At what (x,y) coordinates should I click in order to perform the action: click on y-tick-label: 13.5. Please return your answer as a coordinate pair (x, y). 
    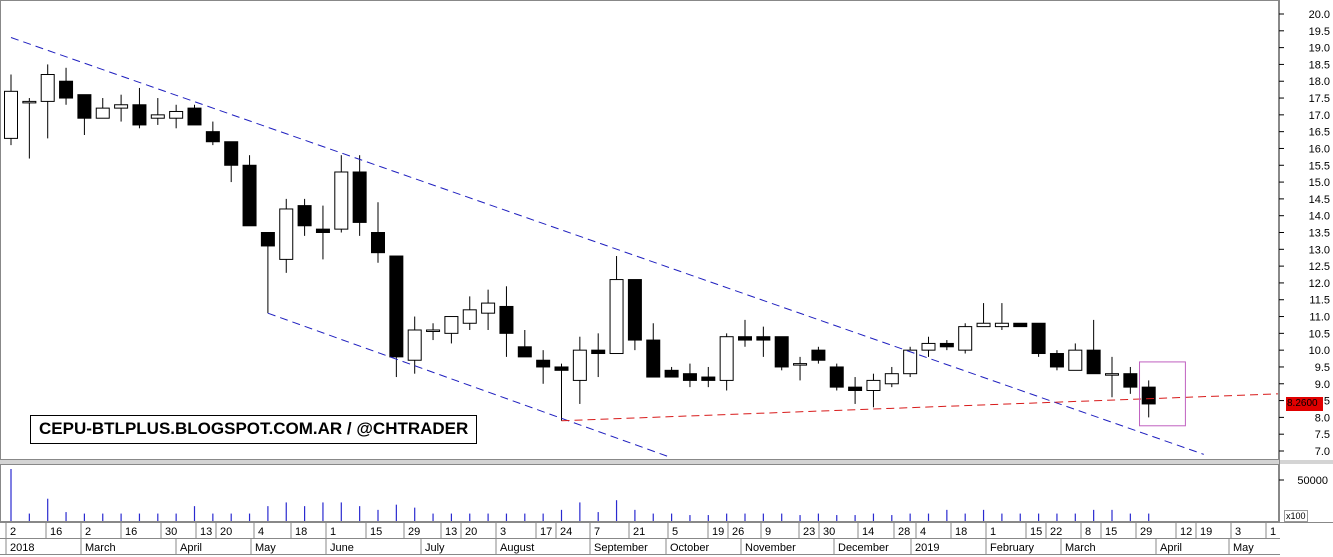
    Looking at the image, I should click on (1319, 234).